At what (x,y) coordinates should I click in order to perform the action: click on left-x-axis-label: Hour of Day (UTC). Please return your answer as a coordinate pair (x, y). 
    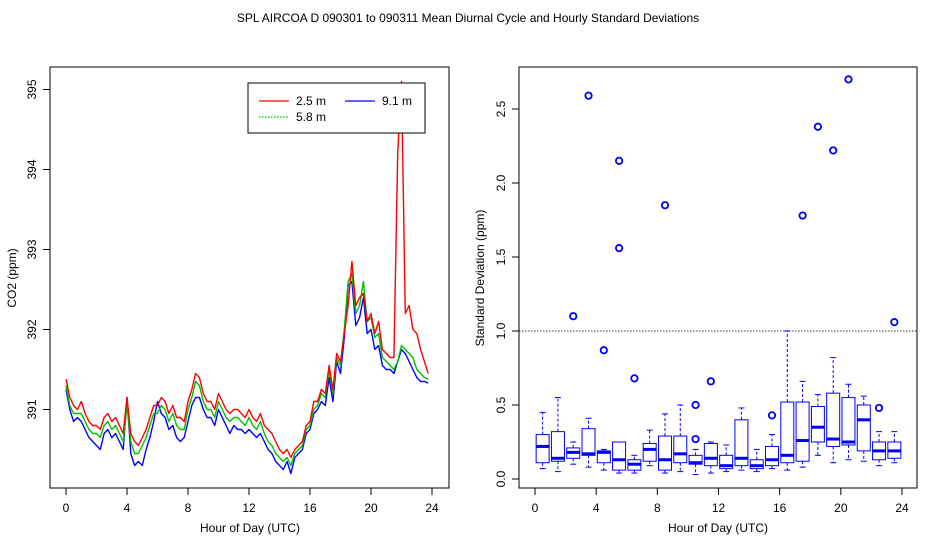
    Looking at the image, I should click on (250, 528).